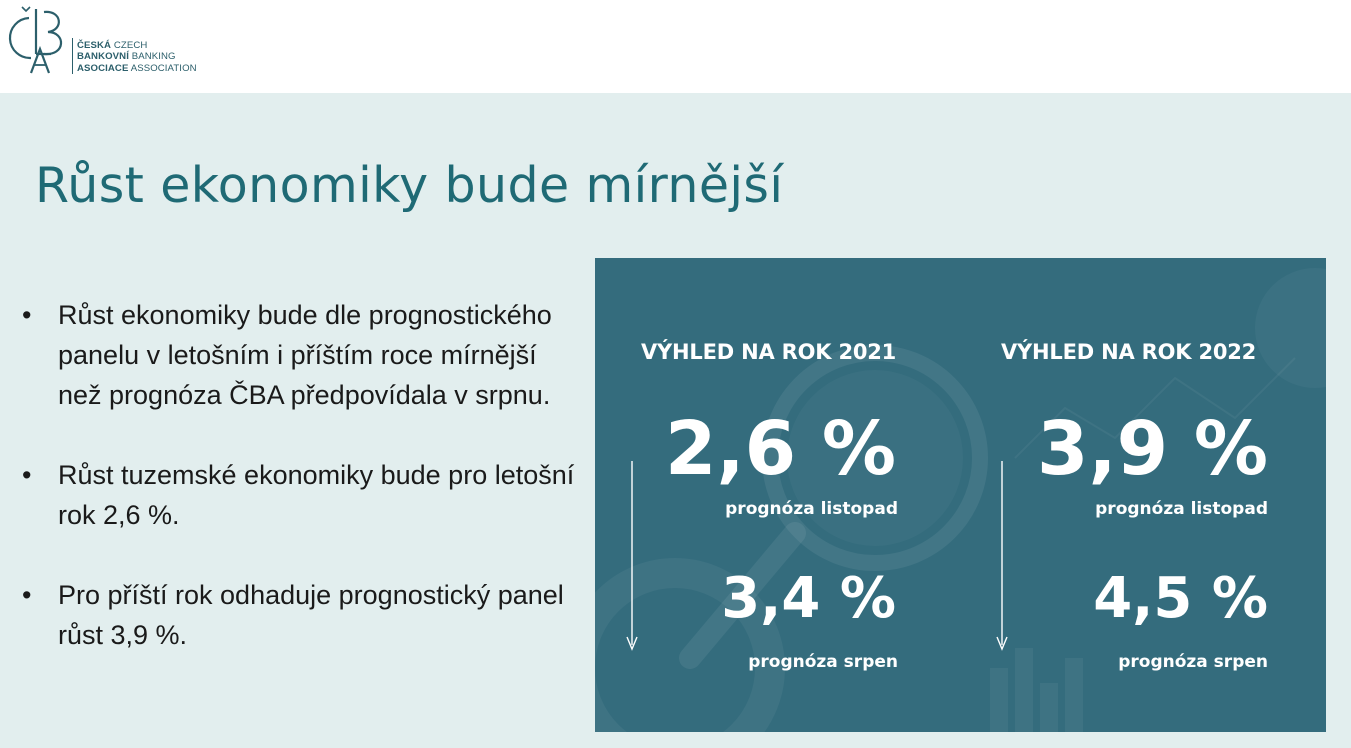  What do you see at coordinates (35, 40) in the screenshot?
I see `cba-logo` at bounding box center [35, 40].